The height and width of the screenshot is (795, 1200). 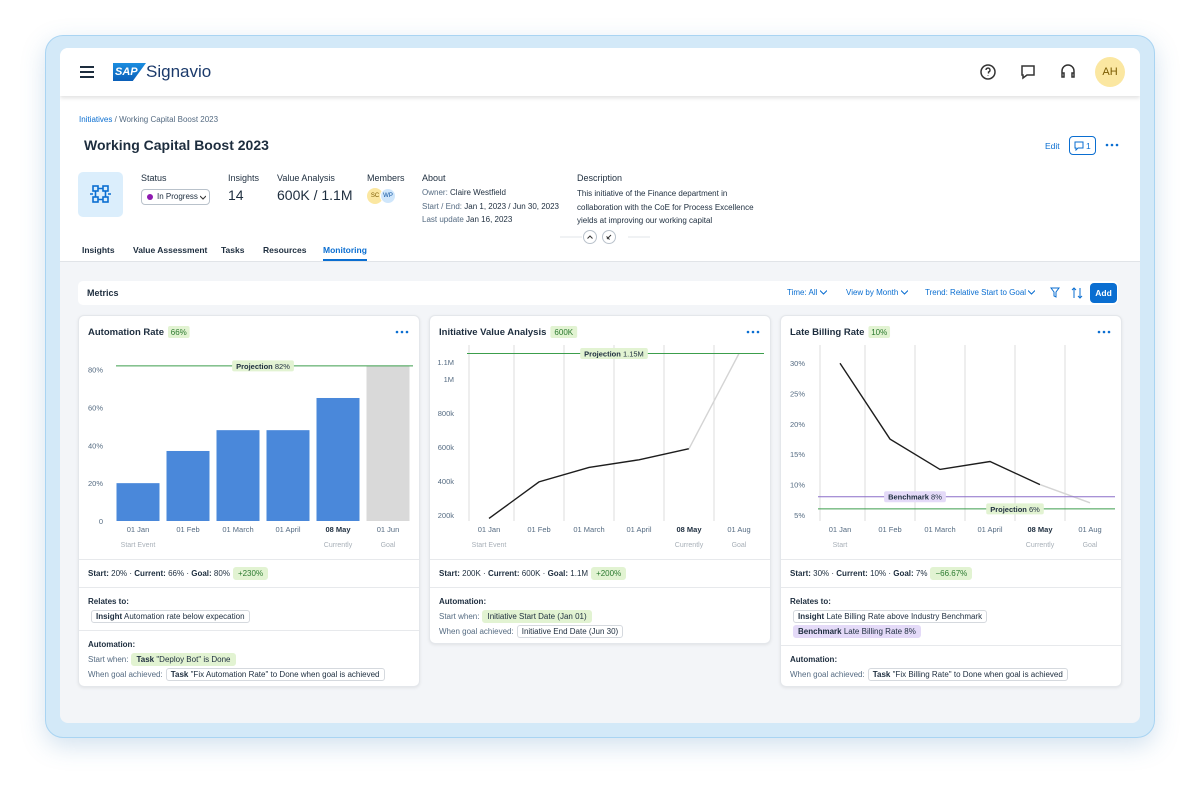 What do you see at coordinates (101, 521) in the screenshot?
I see `y-tick-label: 0` at bounding box center [101, 521].